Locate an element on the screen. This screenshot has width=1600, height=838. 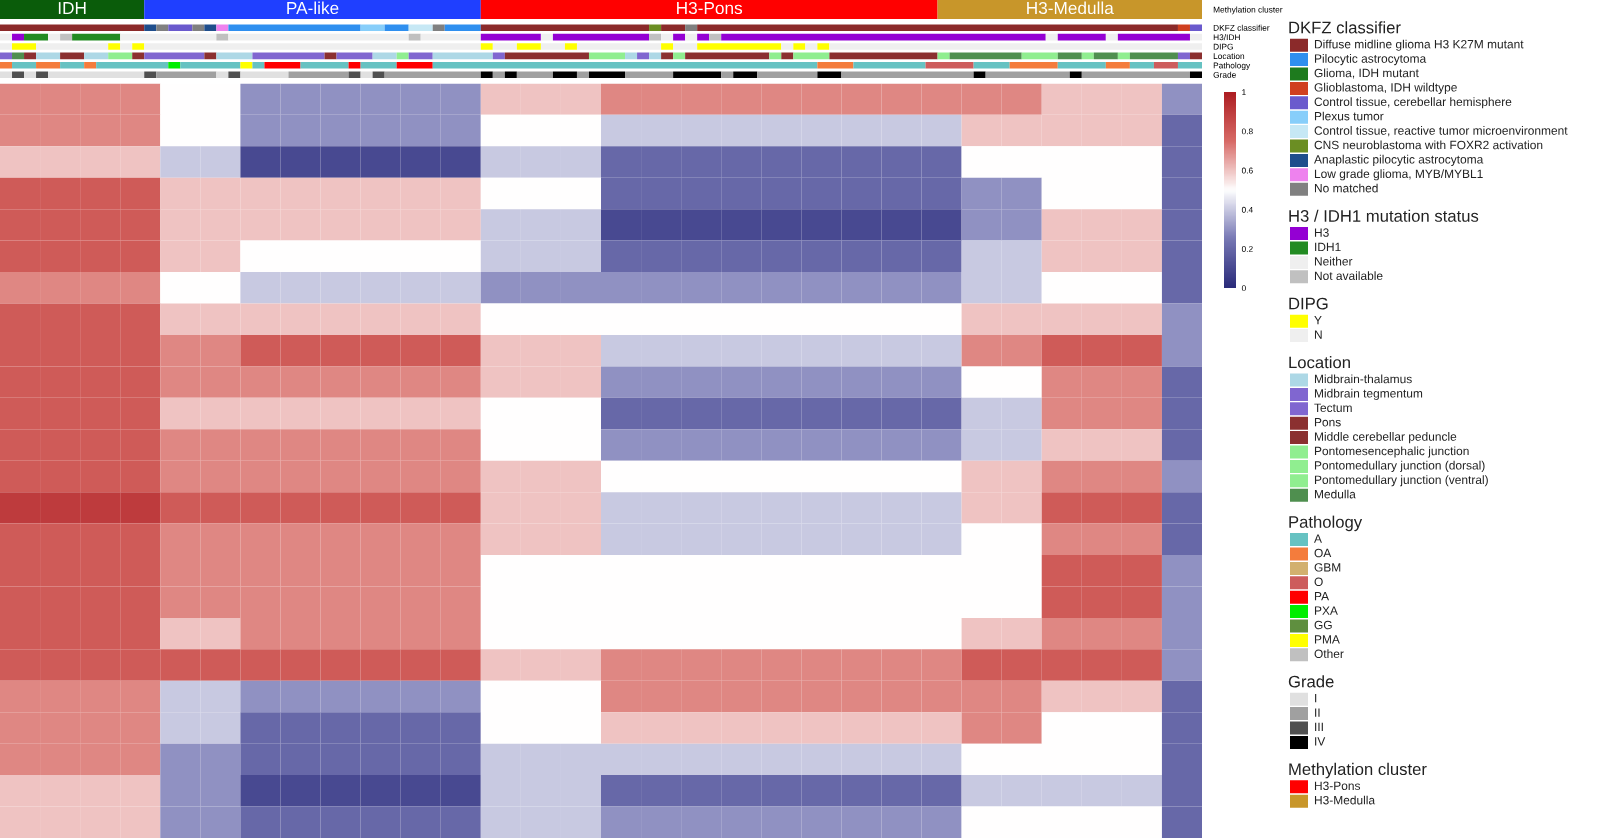
text: DIPG is located at coordinates (1308, 303).